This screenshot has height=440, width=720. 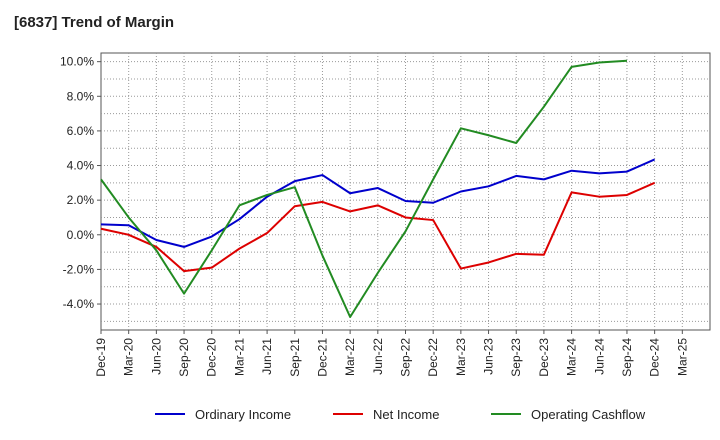 I want to click on x-tick-label: Jun-21, so click(x=267, y=356).